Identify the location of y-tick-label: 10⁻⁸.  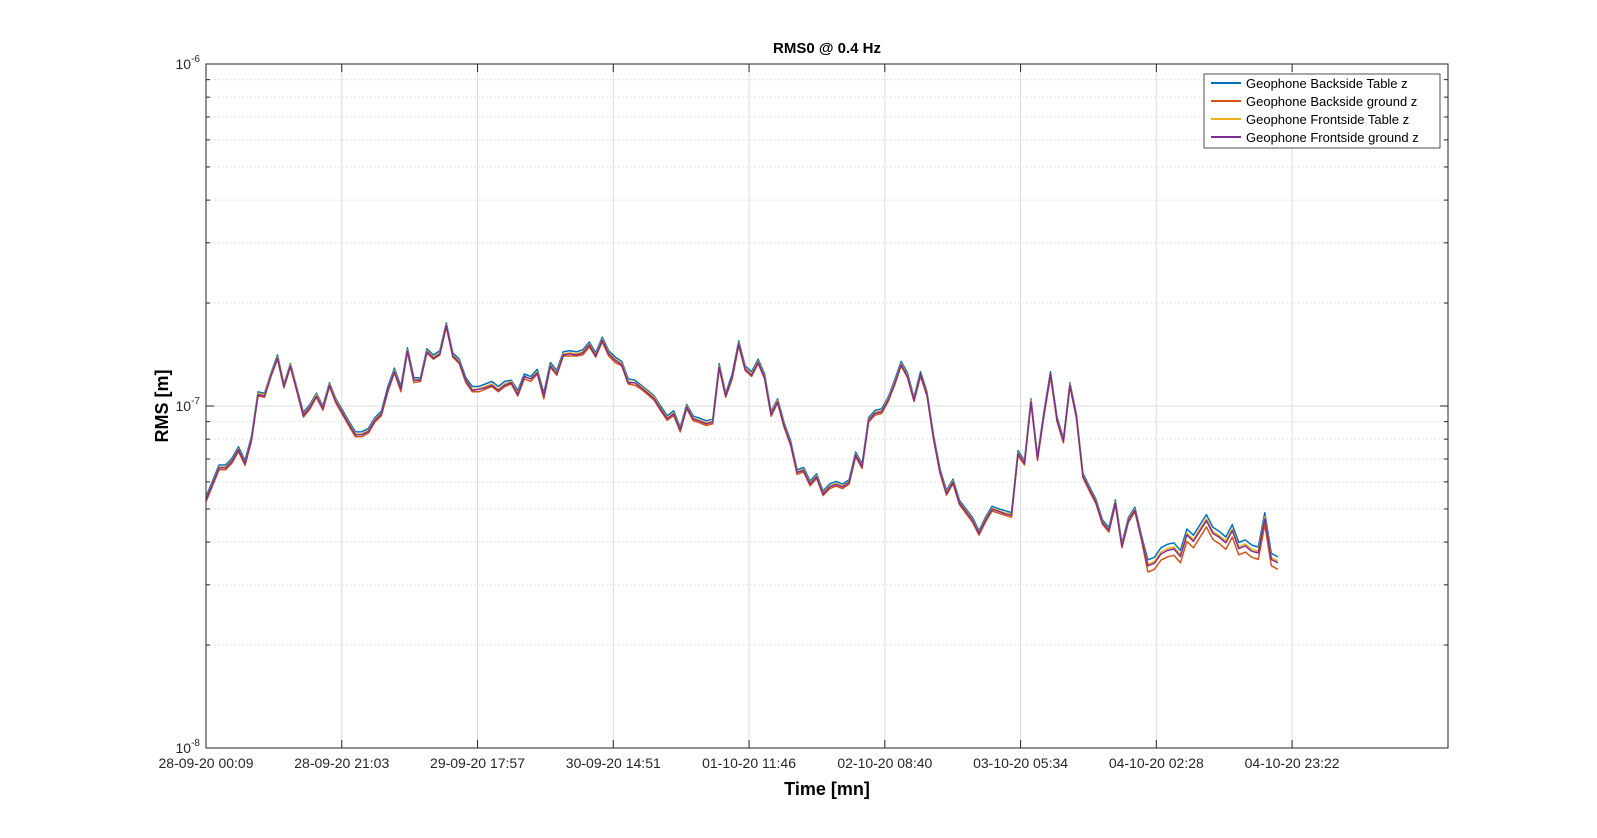
(188, 747).